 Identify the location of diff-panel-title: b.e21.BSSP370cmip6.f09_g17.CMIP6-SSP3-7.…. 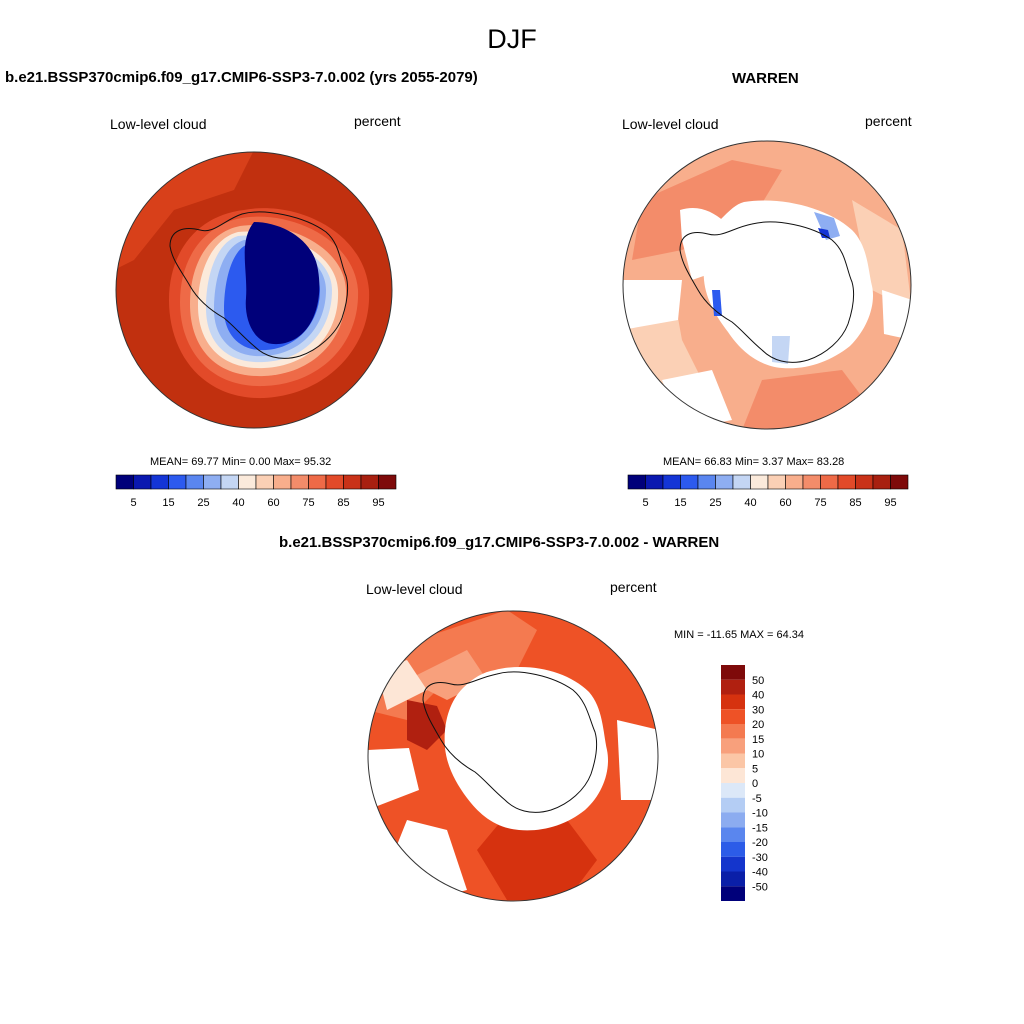
(499, 542).